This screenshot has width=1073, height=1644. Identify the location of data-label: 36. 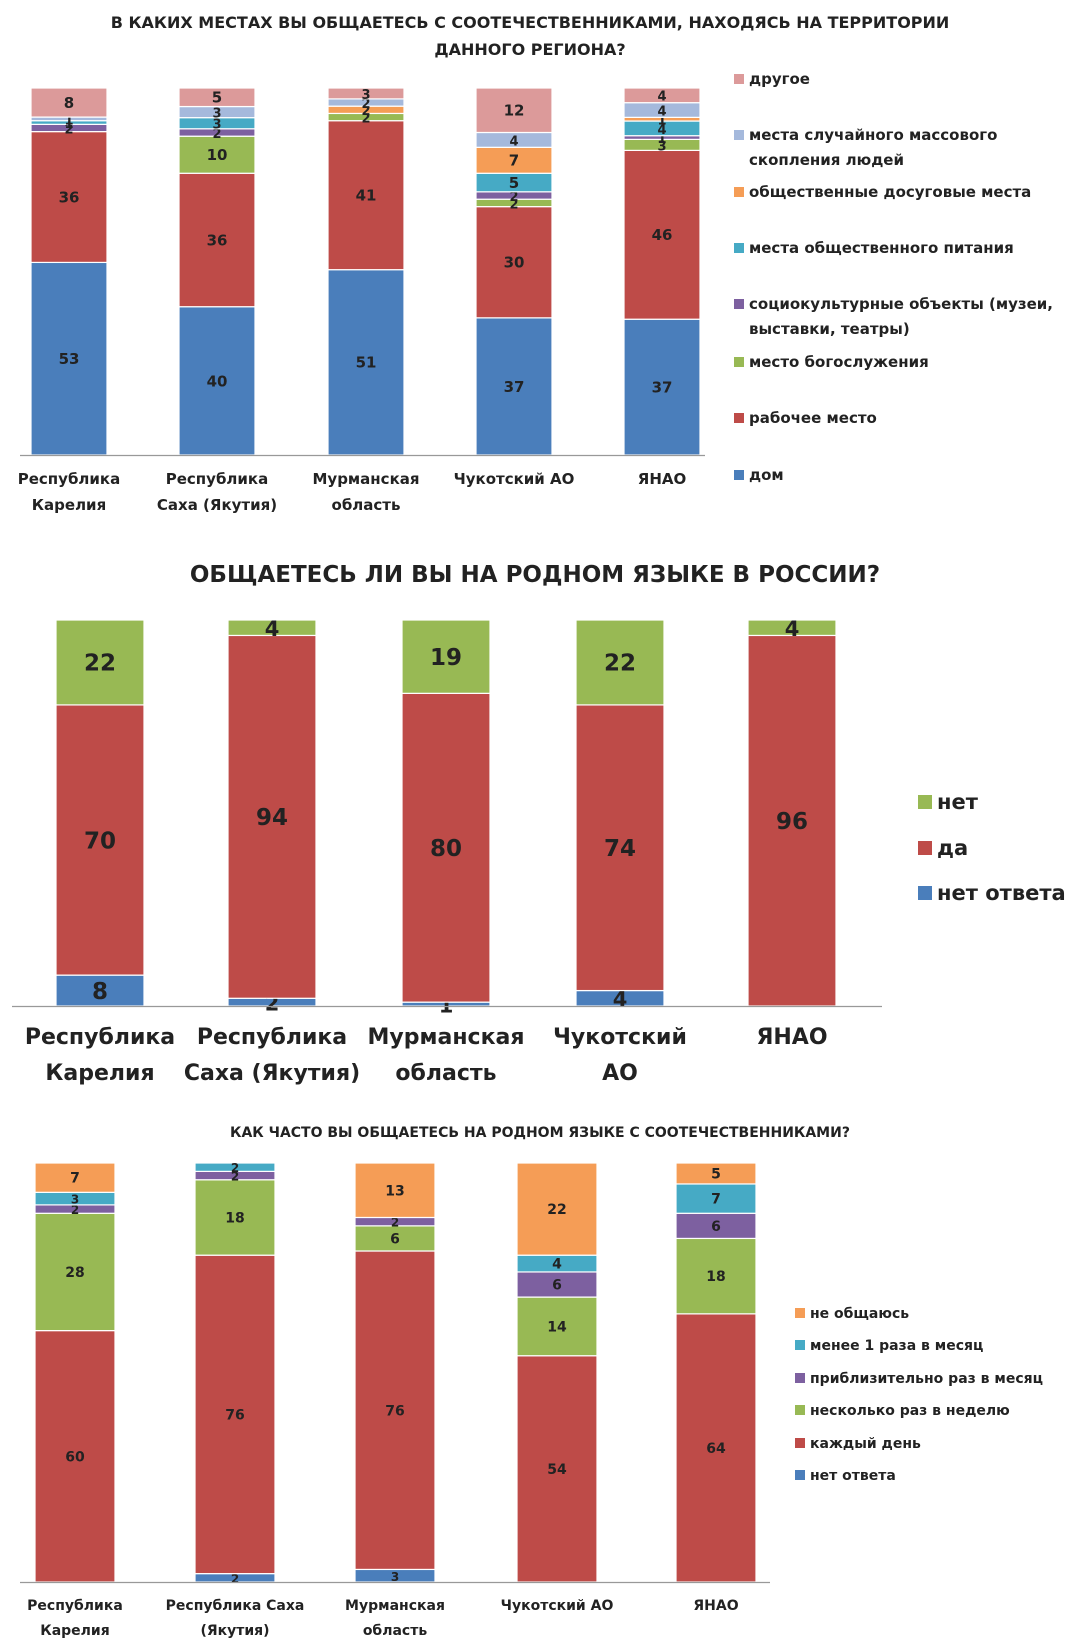
(69, 197).